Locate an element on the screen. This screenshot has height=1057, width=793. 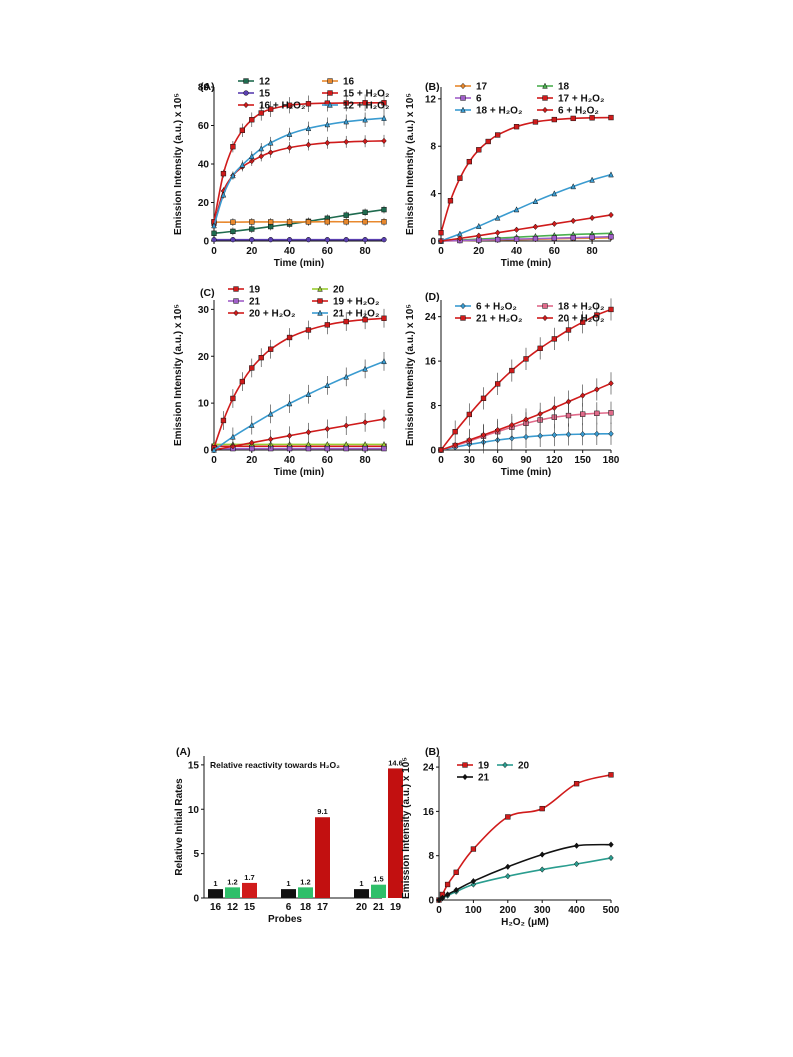
bar is located at coordinates (249, 890).